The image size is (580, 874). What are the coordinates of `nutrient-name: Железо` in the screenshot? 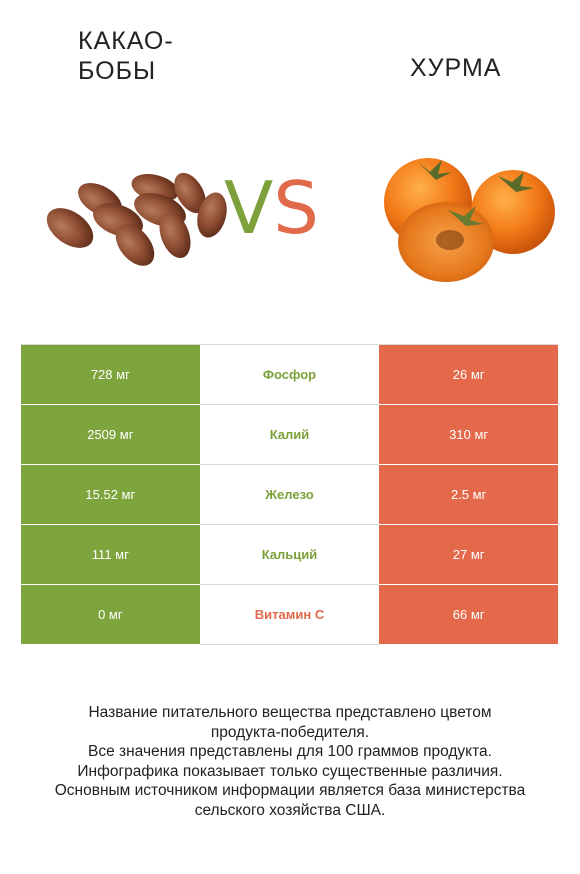 It's located at (289, 494).